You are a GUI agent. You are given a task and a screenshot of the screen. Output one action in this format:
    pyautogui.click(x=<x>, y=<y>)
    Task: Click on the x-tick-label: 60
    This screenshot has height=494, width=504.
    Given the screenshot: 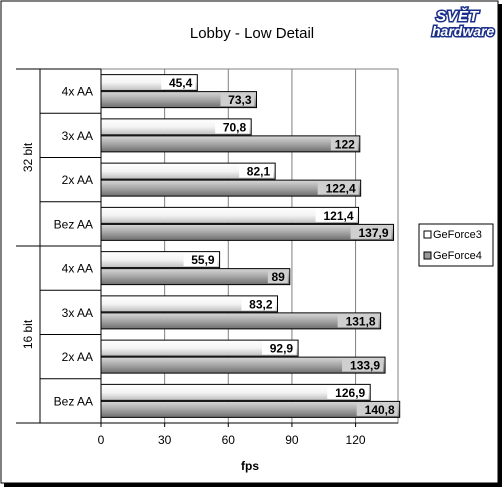 What is the action you would take?
    pyautogui.click(x=229, y=440)
    